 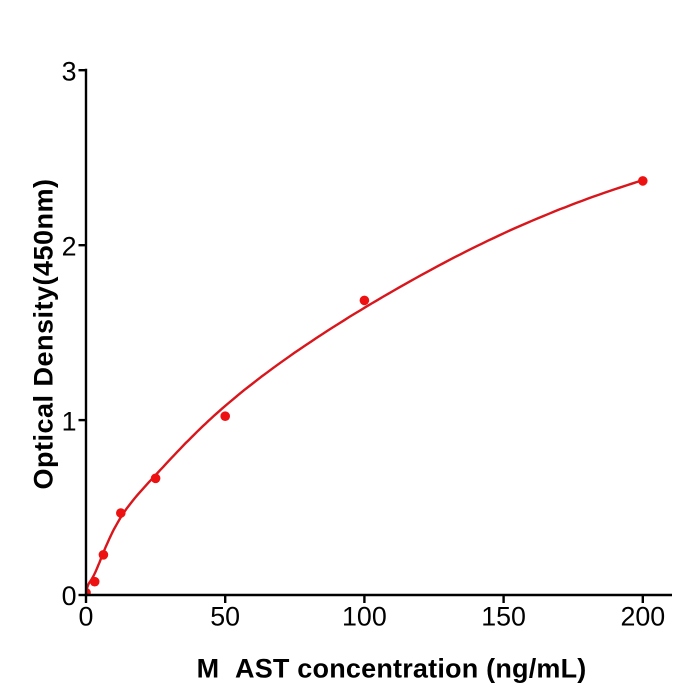 What do you see at coordinates (411, 668) in the screenshot?
I see `svg-text: AST concentration (ng/mL)` at bounding box center [411, 668].